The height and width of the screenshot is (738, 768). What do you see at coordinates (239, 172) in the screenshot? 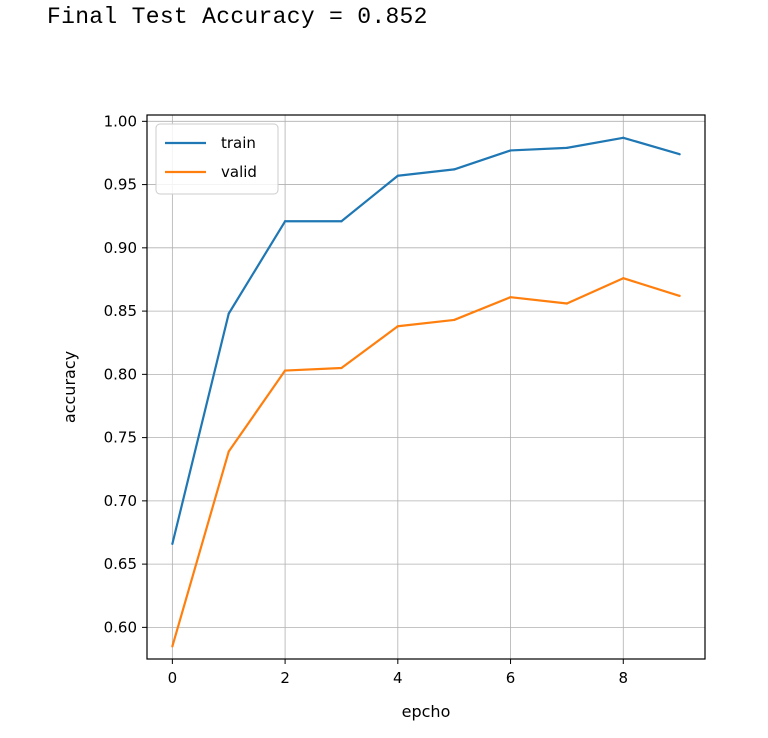
I see `legend-label-valid: valid` at bounding box center [239, 172].